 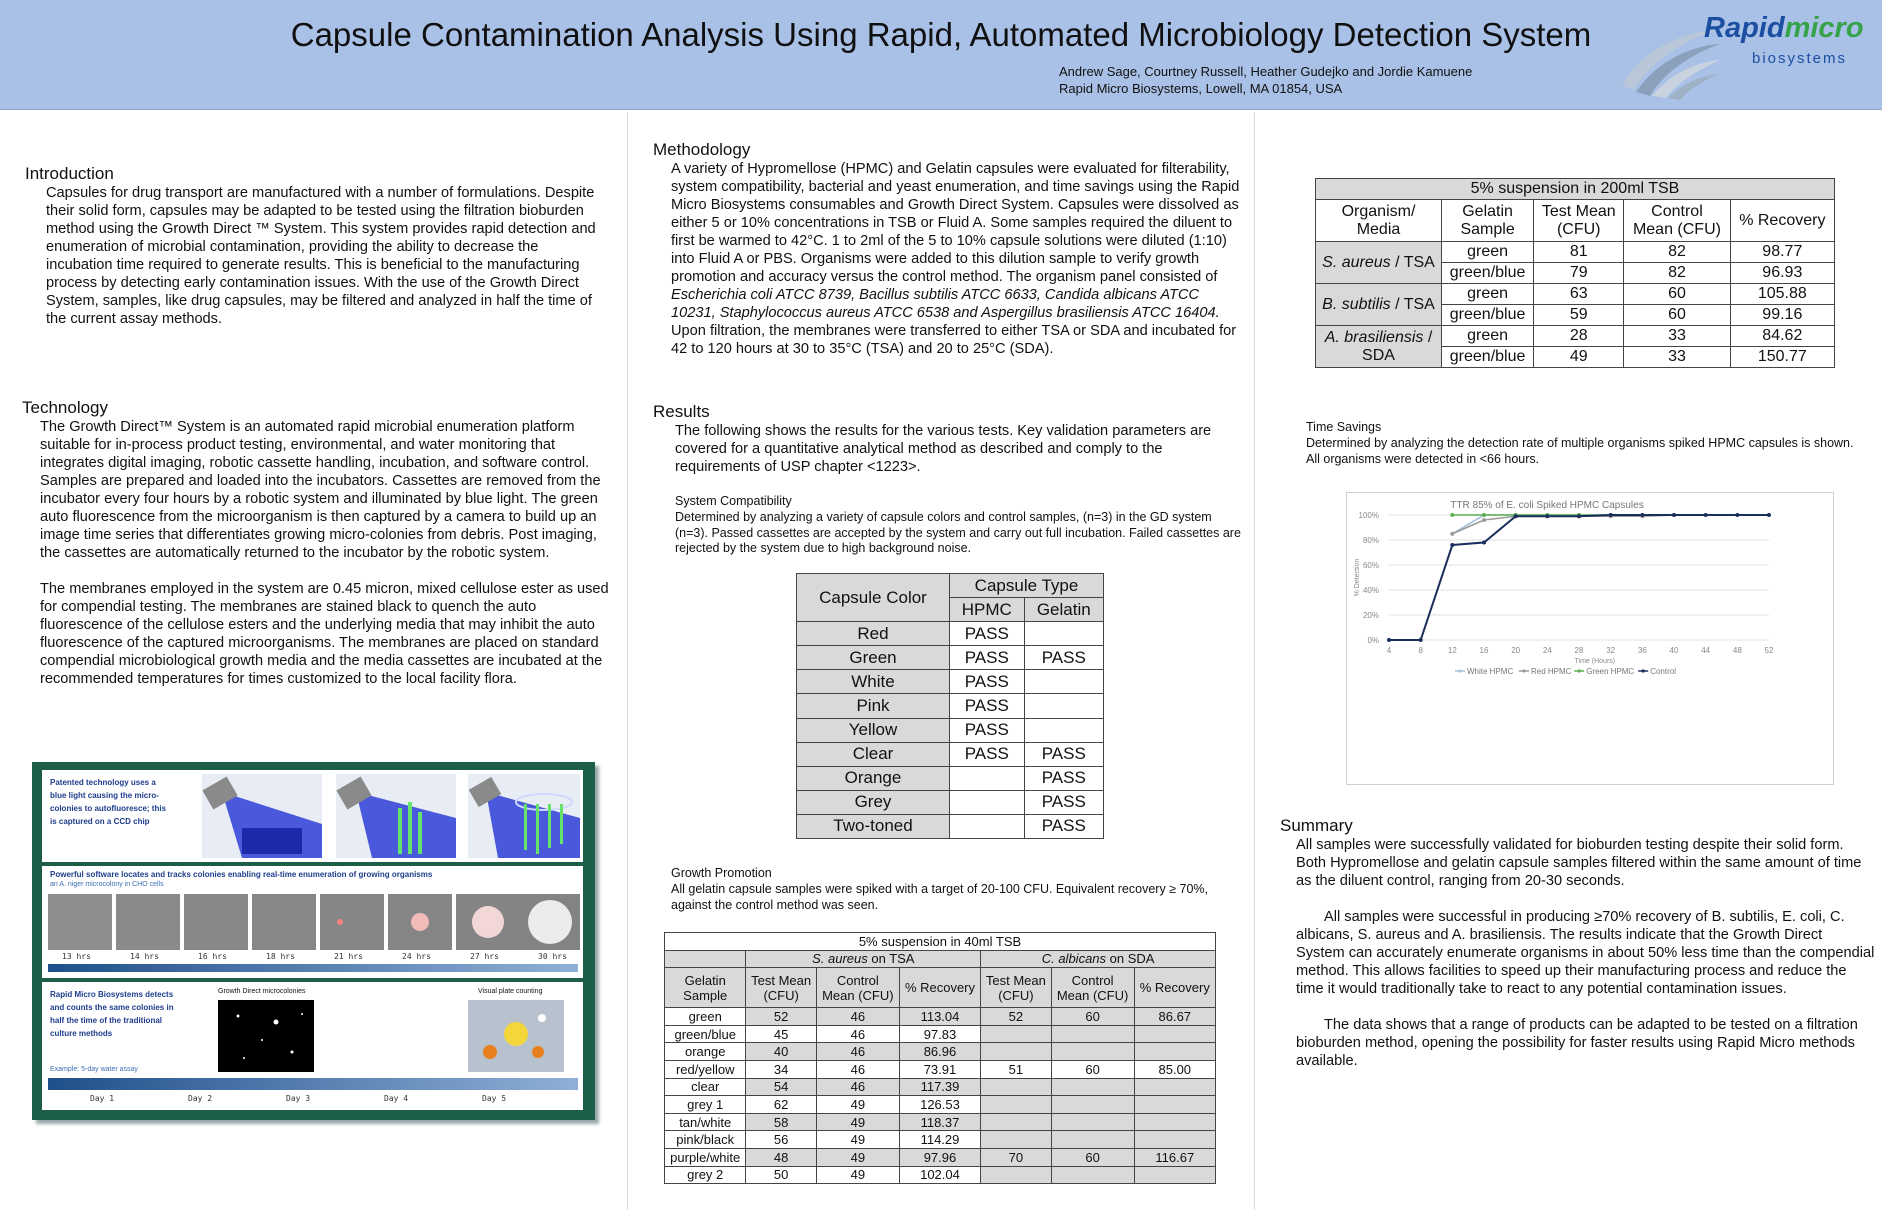 I want to click on table-row: green/blue 49 33 150.77, so click(x=1576, y=357).